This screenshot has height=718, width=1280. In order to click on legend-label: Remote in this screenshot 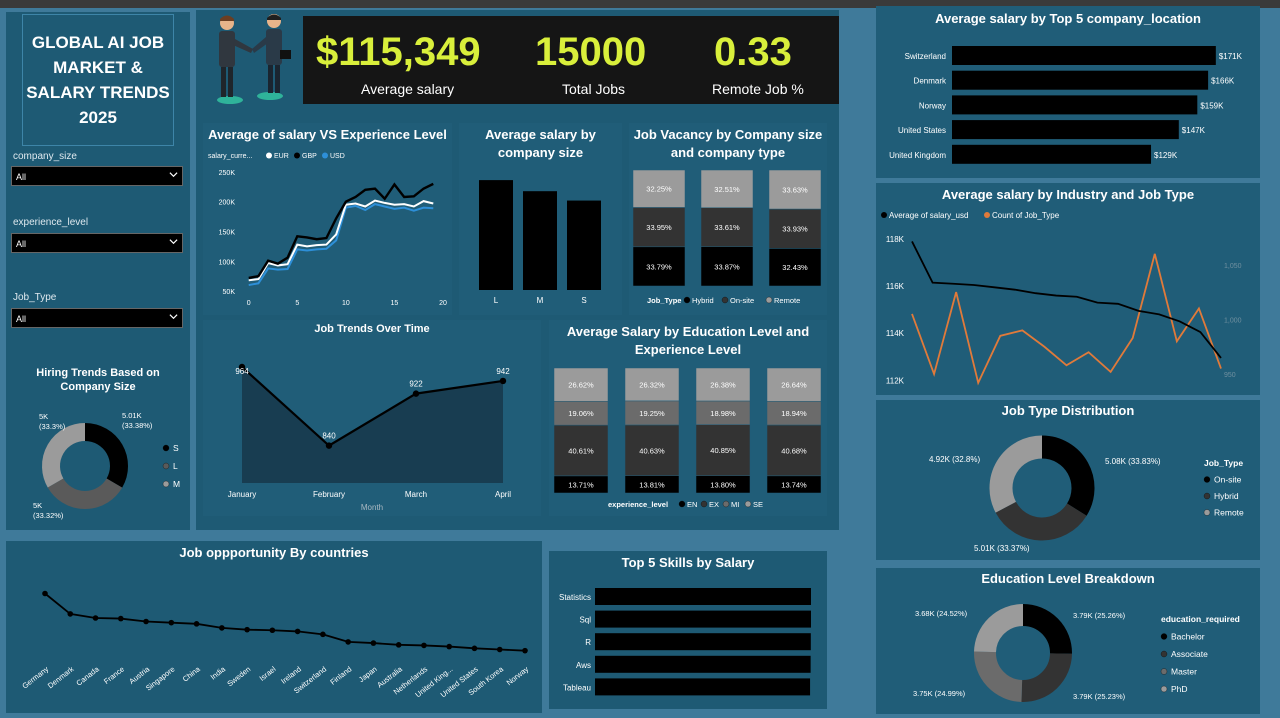, I will do `click(1229, 513)`.